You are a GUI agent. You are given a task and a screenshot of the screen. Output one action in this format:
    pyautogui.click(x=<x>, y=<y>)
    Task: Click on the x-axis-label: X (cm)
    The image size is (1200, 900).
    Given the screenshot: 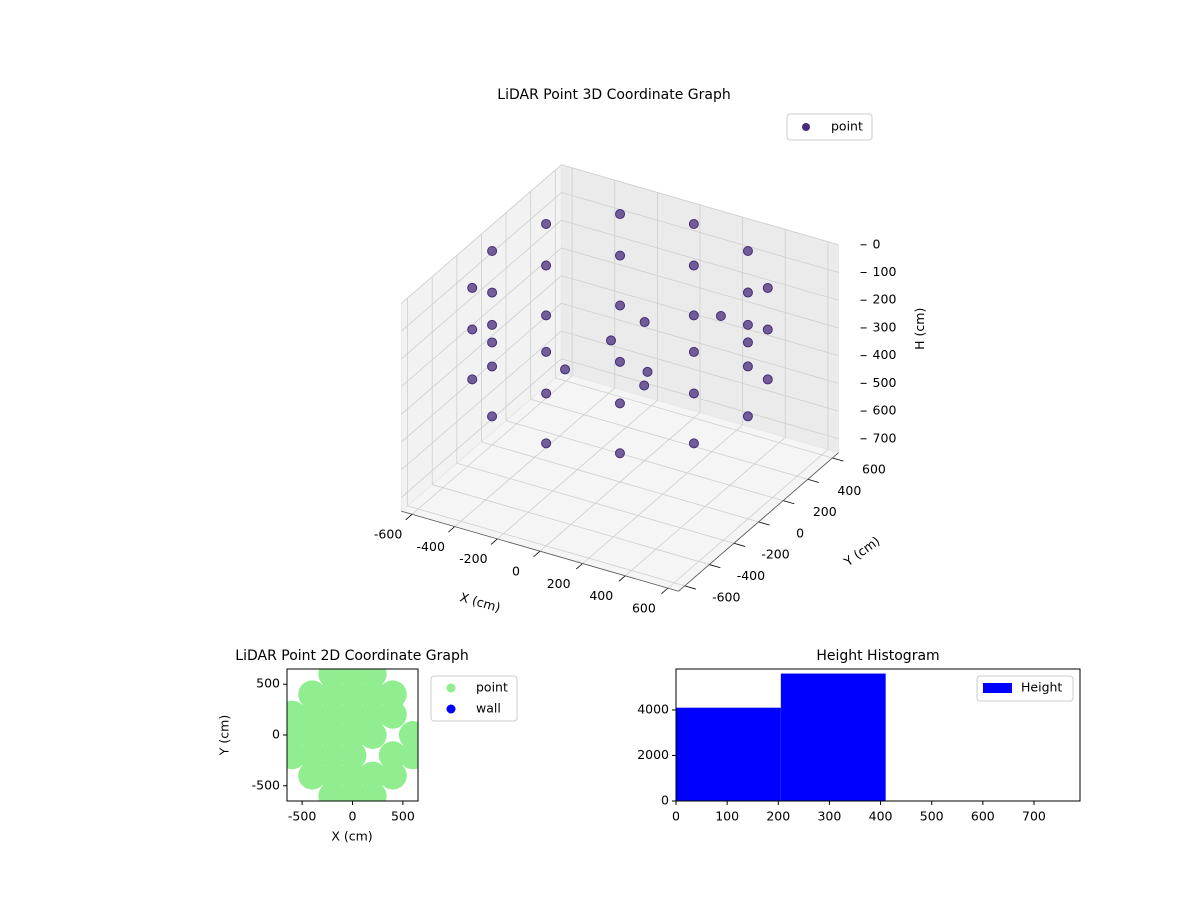 What is the action you would take?
    pyautogui.click(x=480, y=602)
    